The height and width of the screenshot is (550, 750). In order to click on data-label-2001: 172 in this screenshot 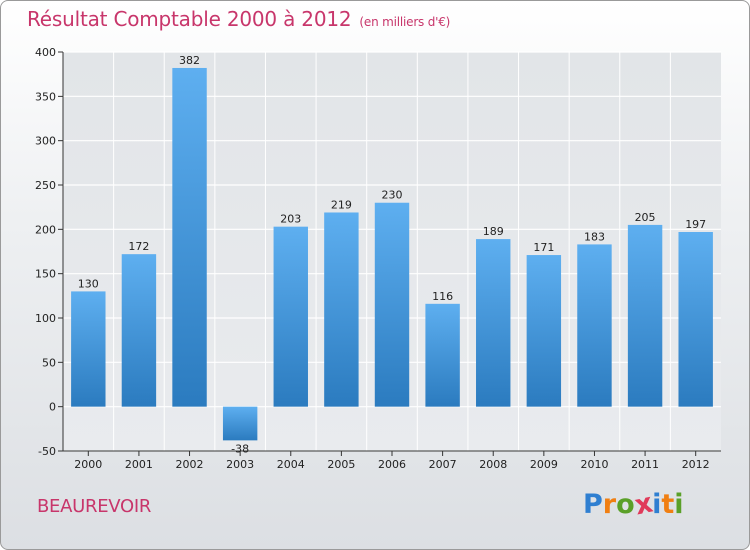, I will do `click(138, 246)`.